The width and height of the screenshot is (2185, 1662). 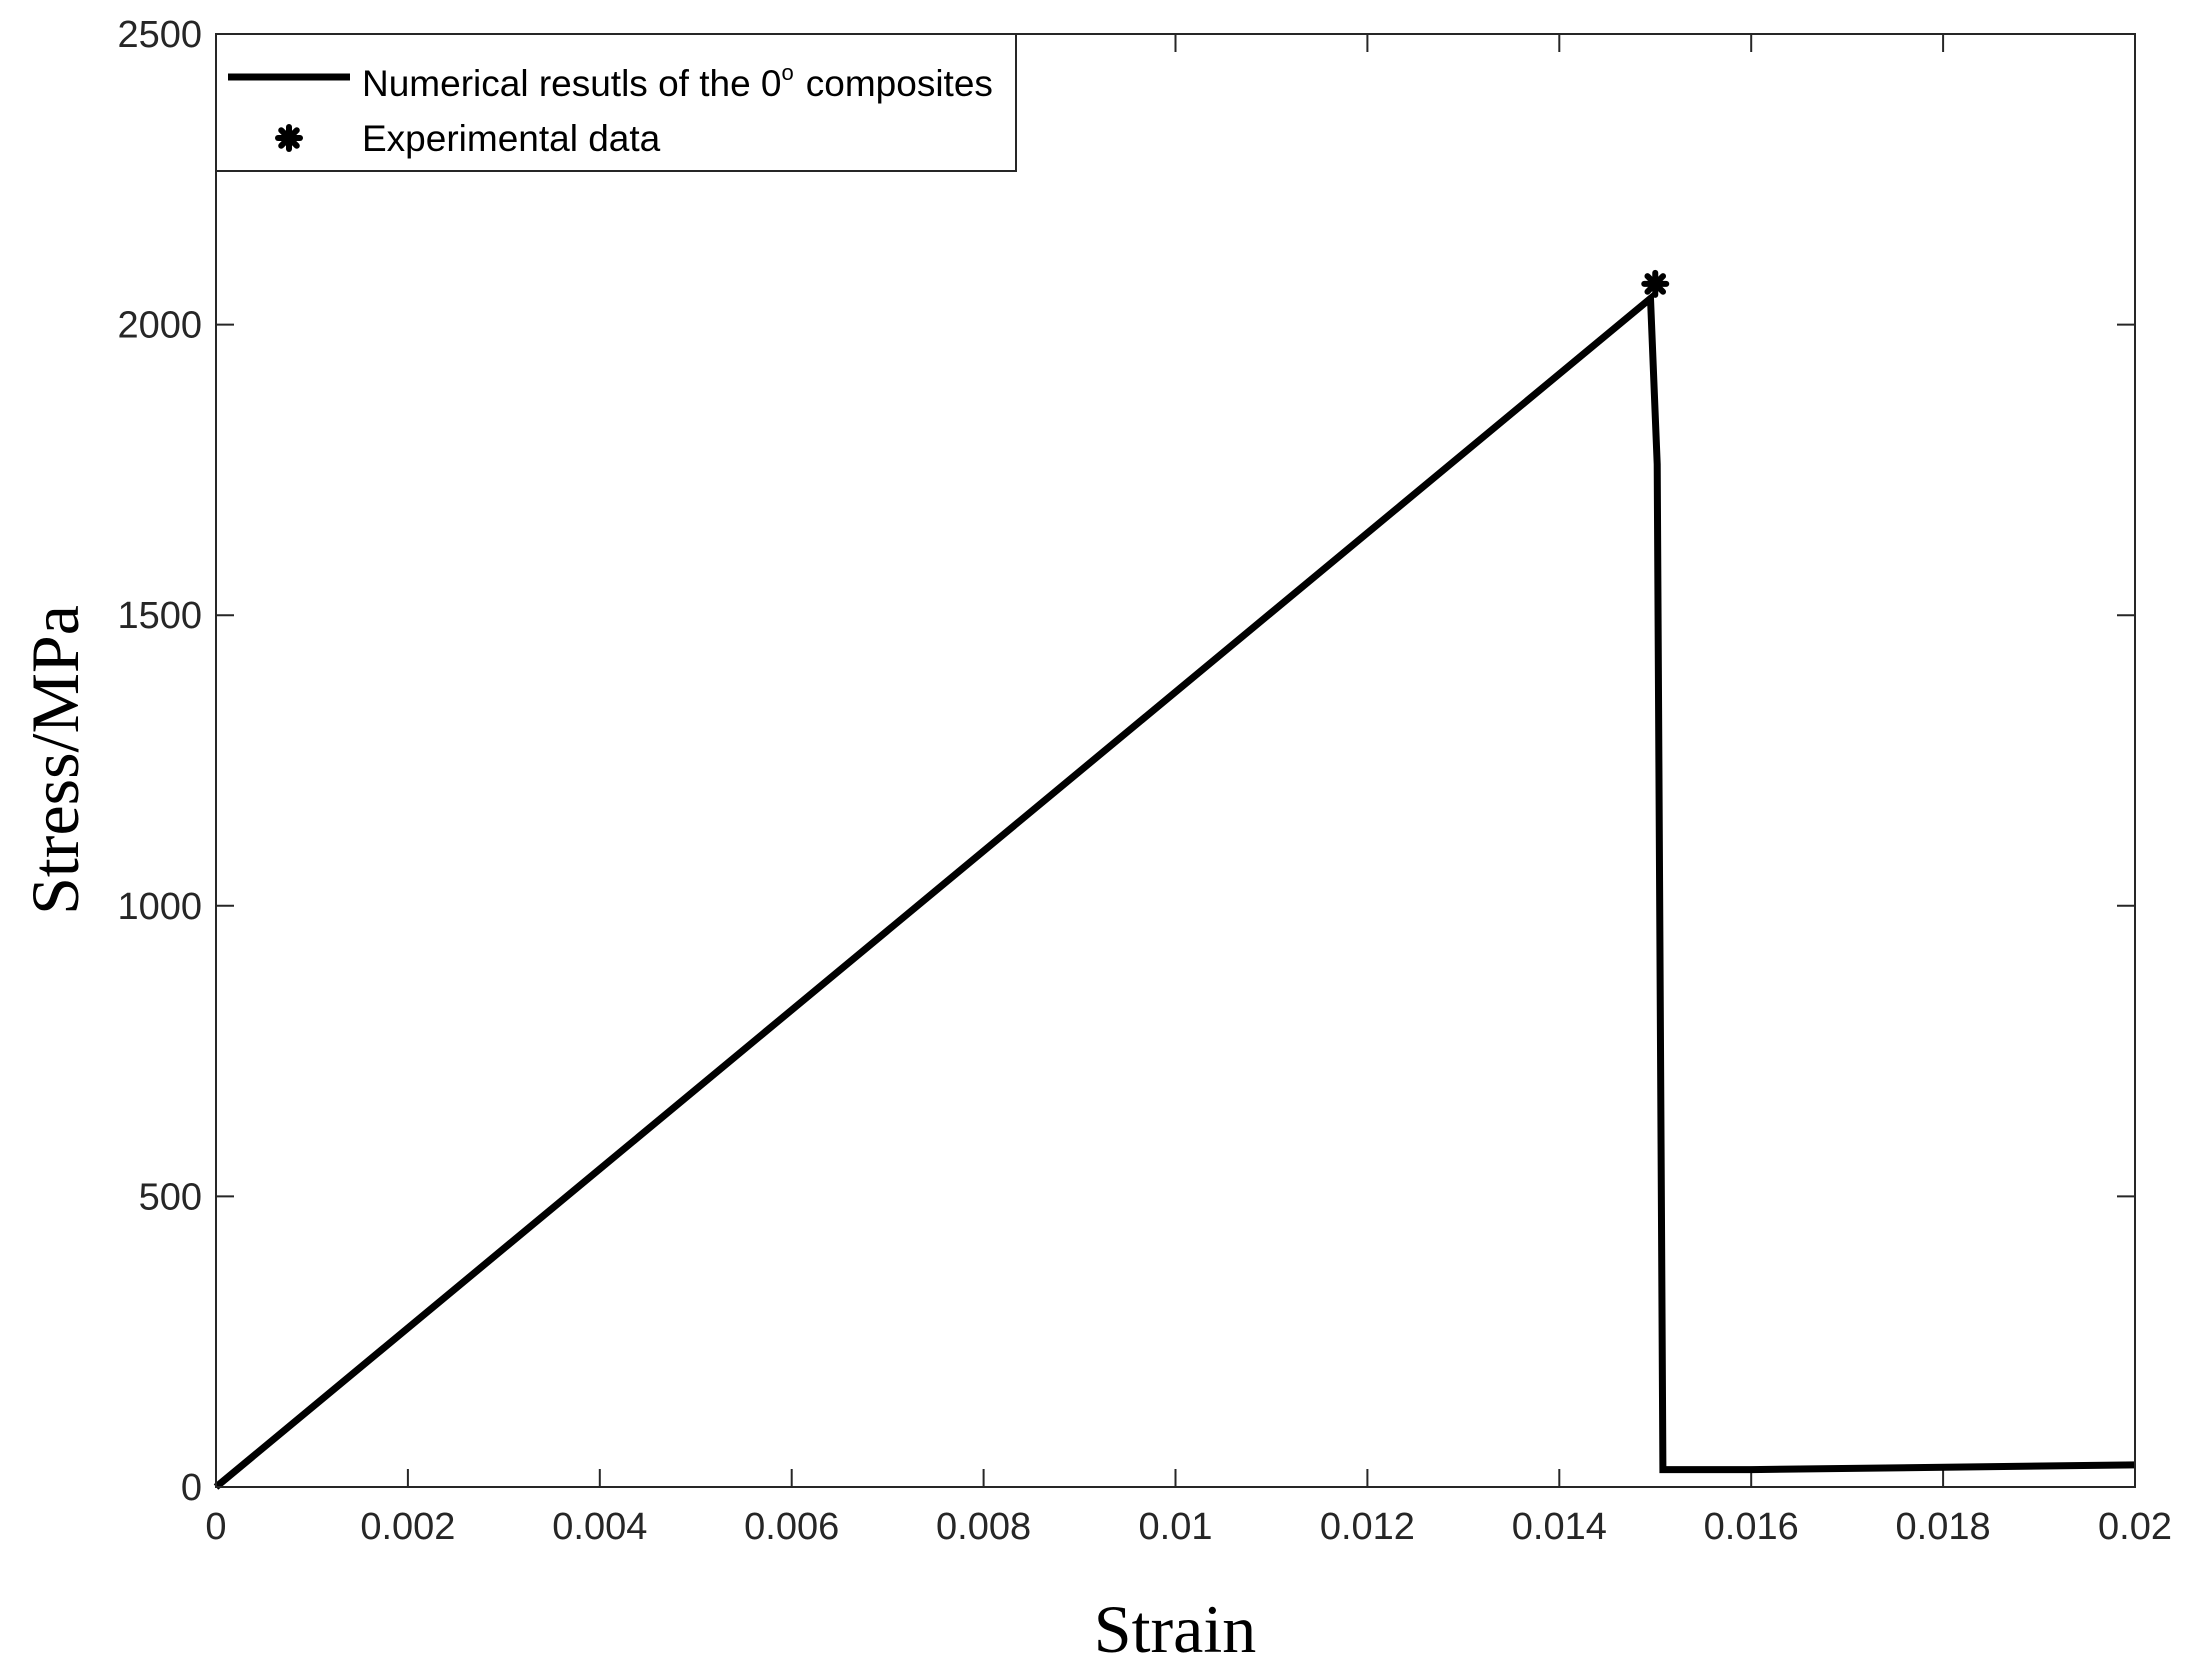 I want to click on y-tick-label: 1500, so click(x=159, y=616).